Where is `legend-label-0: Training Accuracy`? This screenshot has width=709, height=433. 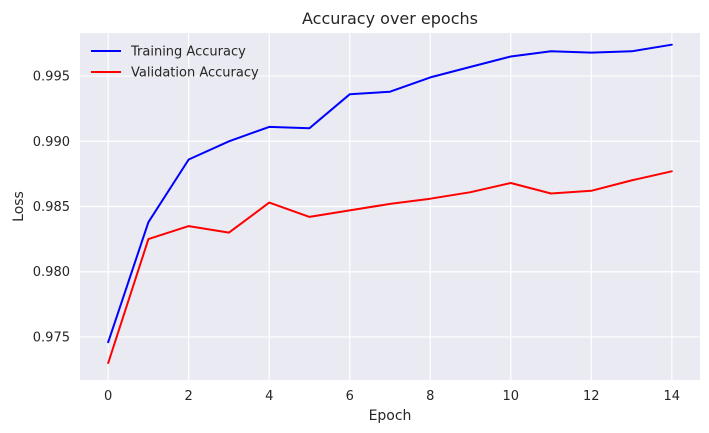
legend-label-0: Training Accuracy is located at coordinates (188, 52).